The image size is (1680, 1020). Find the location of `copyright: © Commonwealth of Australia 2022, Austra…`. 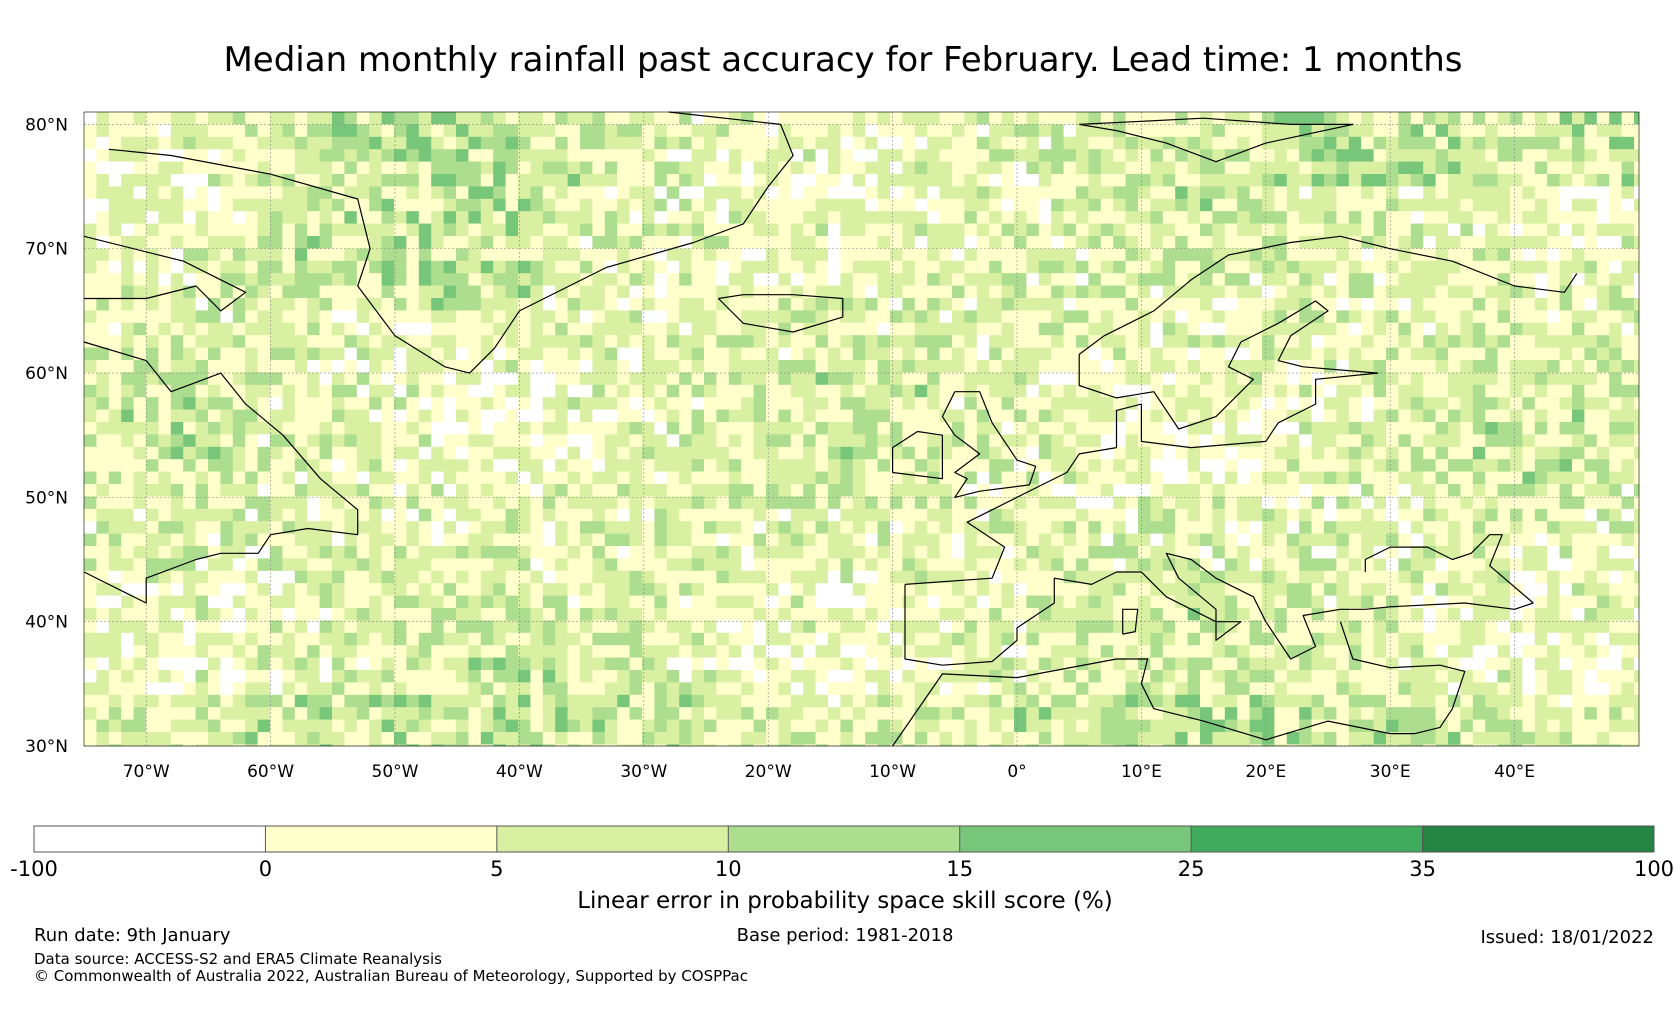

copyright: © Commonwealth of Australia 2022, Austra… is located at coordinates (391, 976).